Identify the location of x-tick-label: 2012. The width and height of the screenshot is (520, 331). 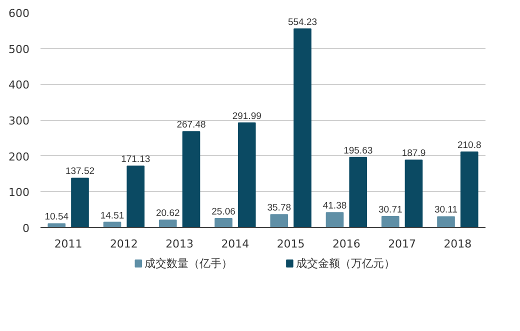
(124, 244).